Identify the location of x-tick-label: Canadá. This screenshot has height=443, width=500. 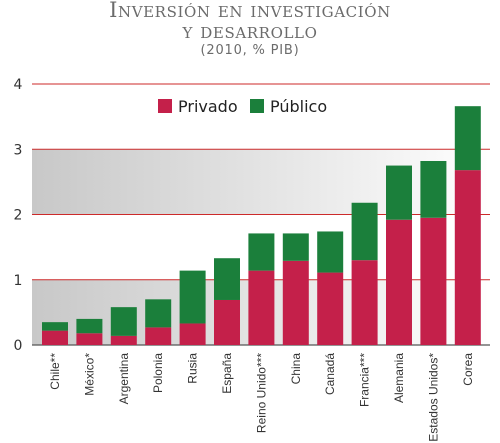
(330, 374).